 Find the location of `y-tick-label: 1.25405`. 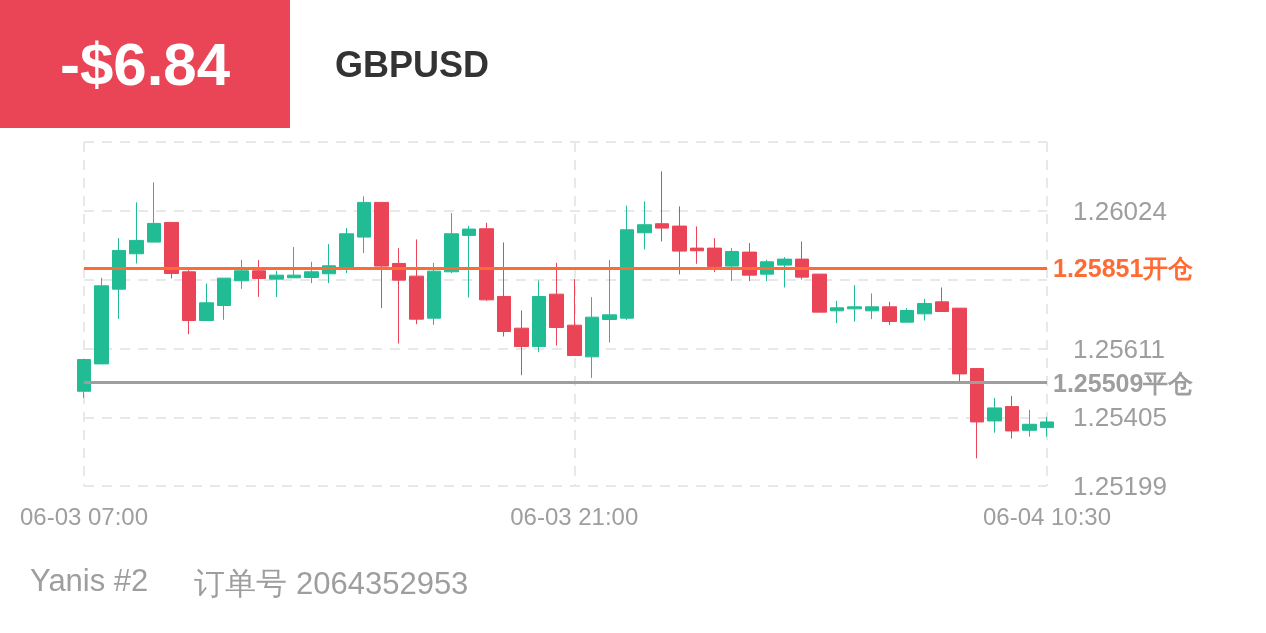

y-tick-label: 1.25405 is located at coordinates (1120, 417).